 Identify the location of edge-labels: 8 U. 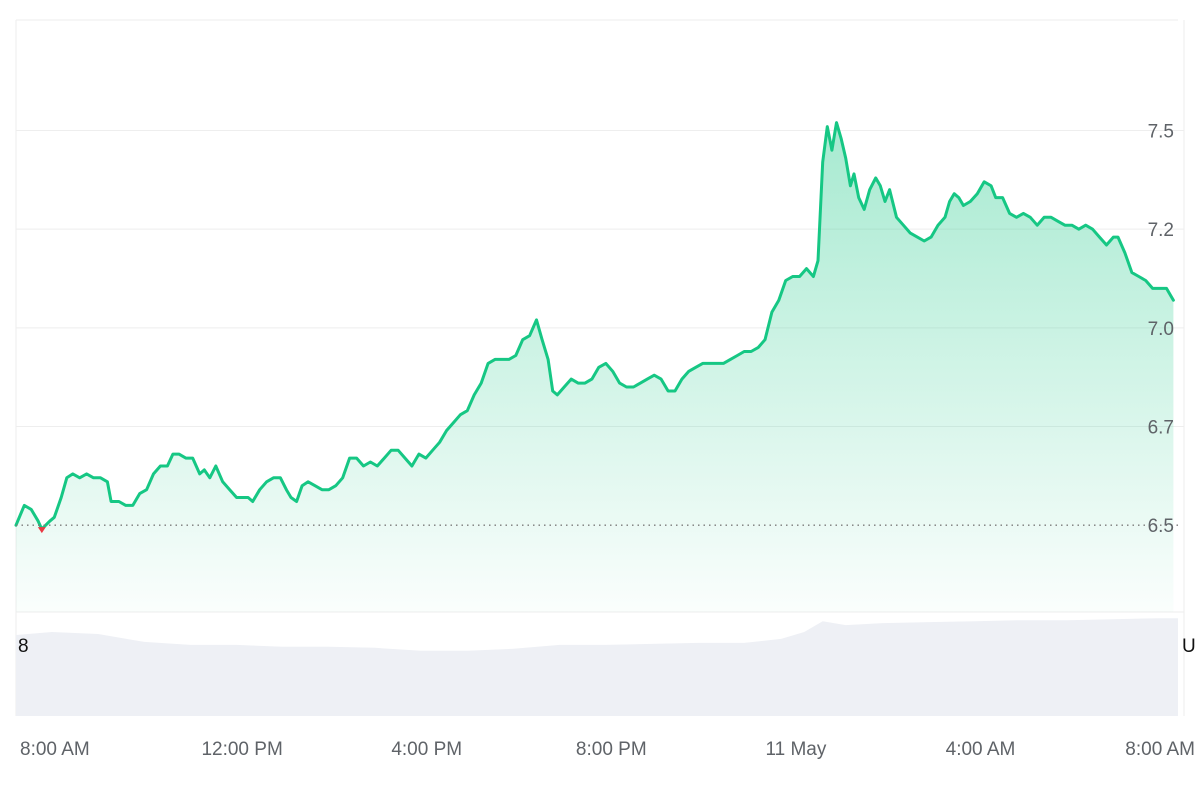
(607, 646).